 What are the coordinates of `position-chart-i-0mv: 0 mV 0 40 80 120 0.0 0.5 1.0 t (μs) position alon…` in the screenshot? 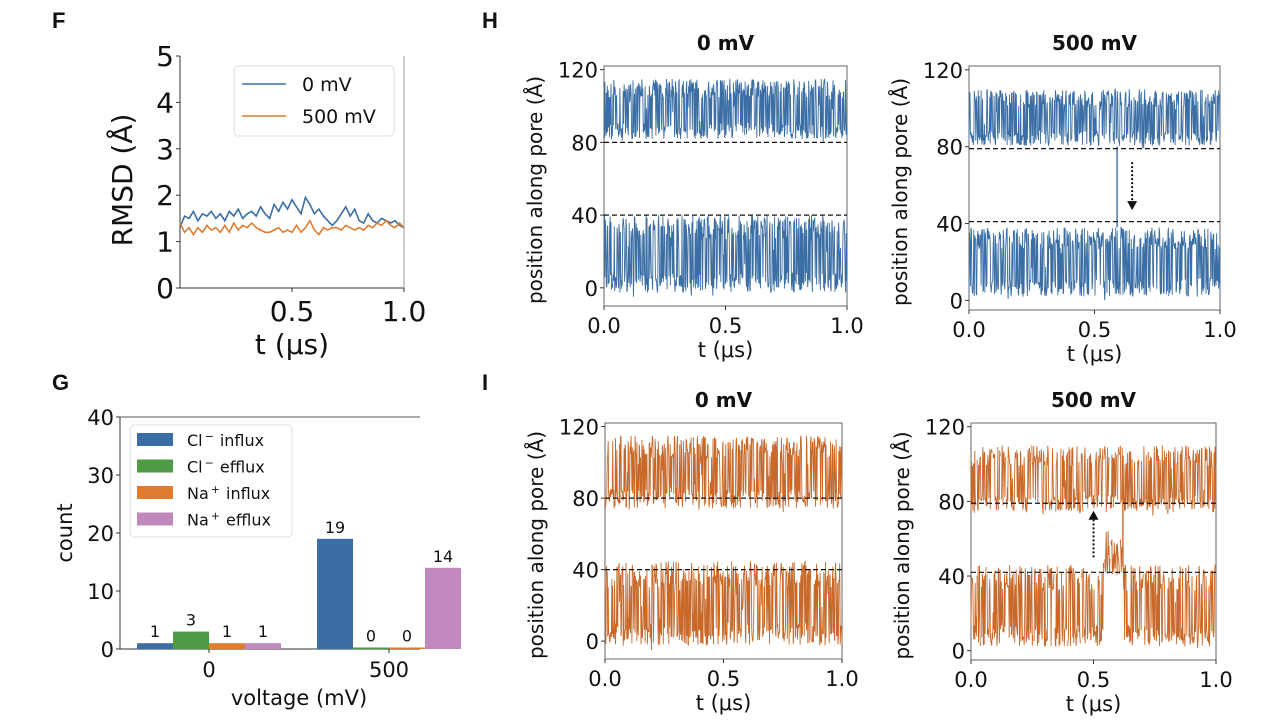 It's located at (691, 551).